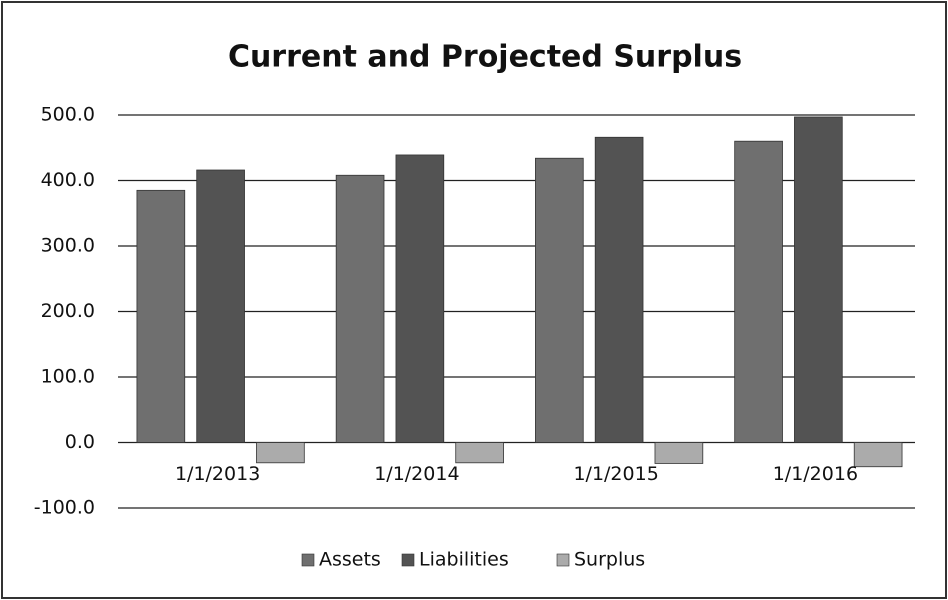 This screenshot has height=600, width=948. Describe the element at coordinates (68, 115) in the screenshot. I see `y-tick-label: 500.0` at that location.